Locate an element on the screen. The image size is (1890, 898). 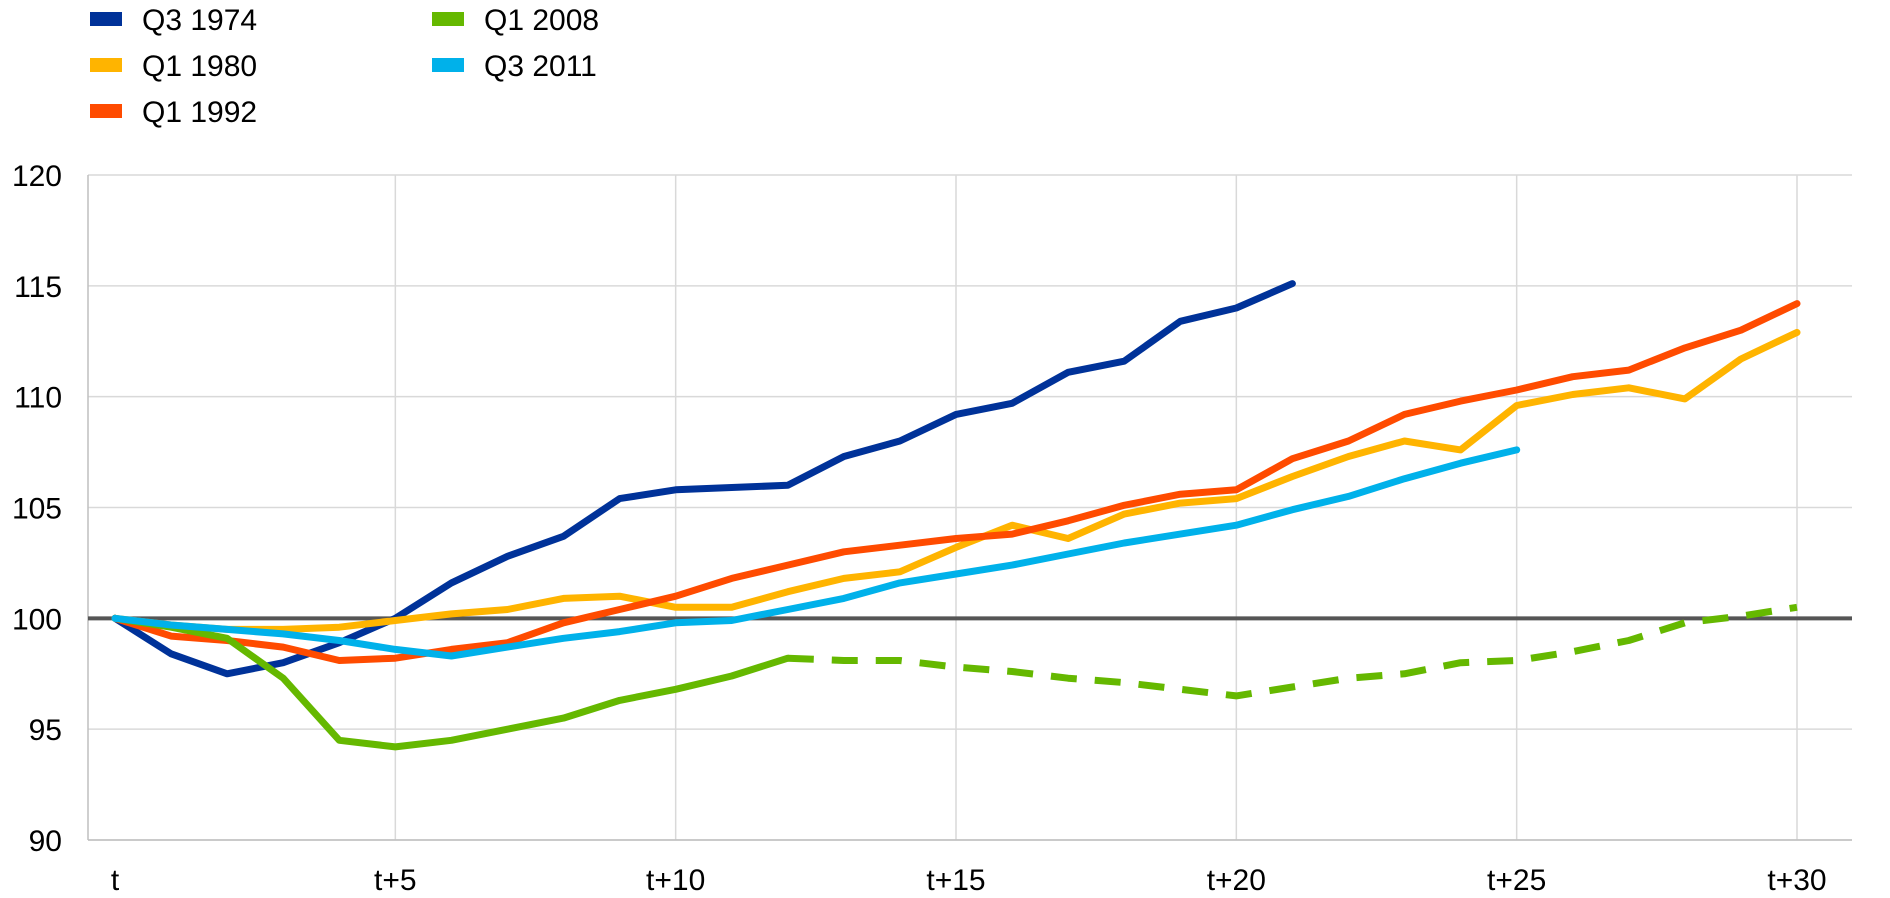
legend: Q3 1974 Q1 1980 Q1 1992 Q1 2008 Q3 2011 is located at coordinates (344, 66).